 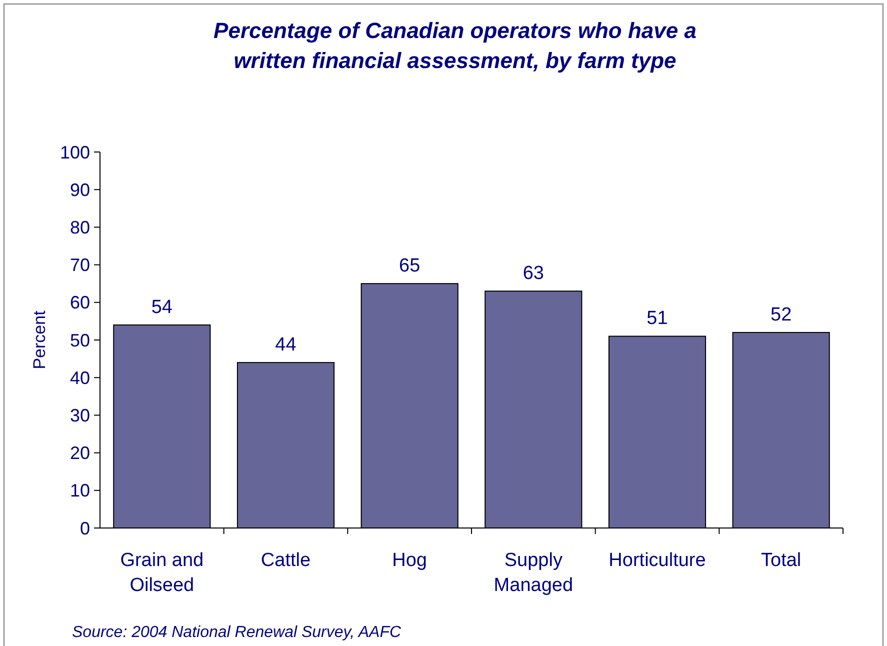 What do you see at coordinates (534, 573) in the screenshot?
I see `x-tick-label: Supply Managed` at bounding box center [534, 573].